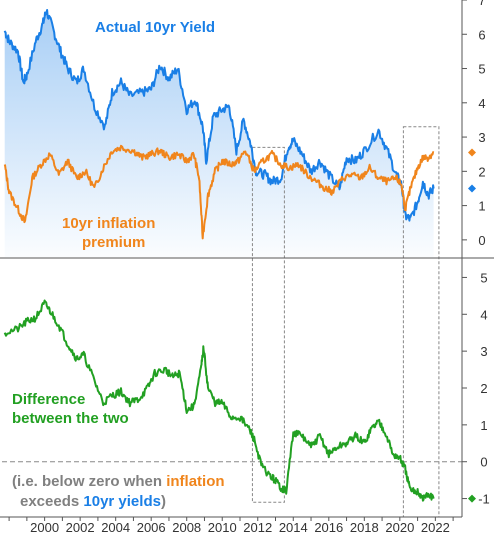 The image size is (500, 537). What do you see at coordinates (108, 223) in the screenshot?
I see `inflation-label-line1: 10yr inflation` at bounding box center [108, 223].